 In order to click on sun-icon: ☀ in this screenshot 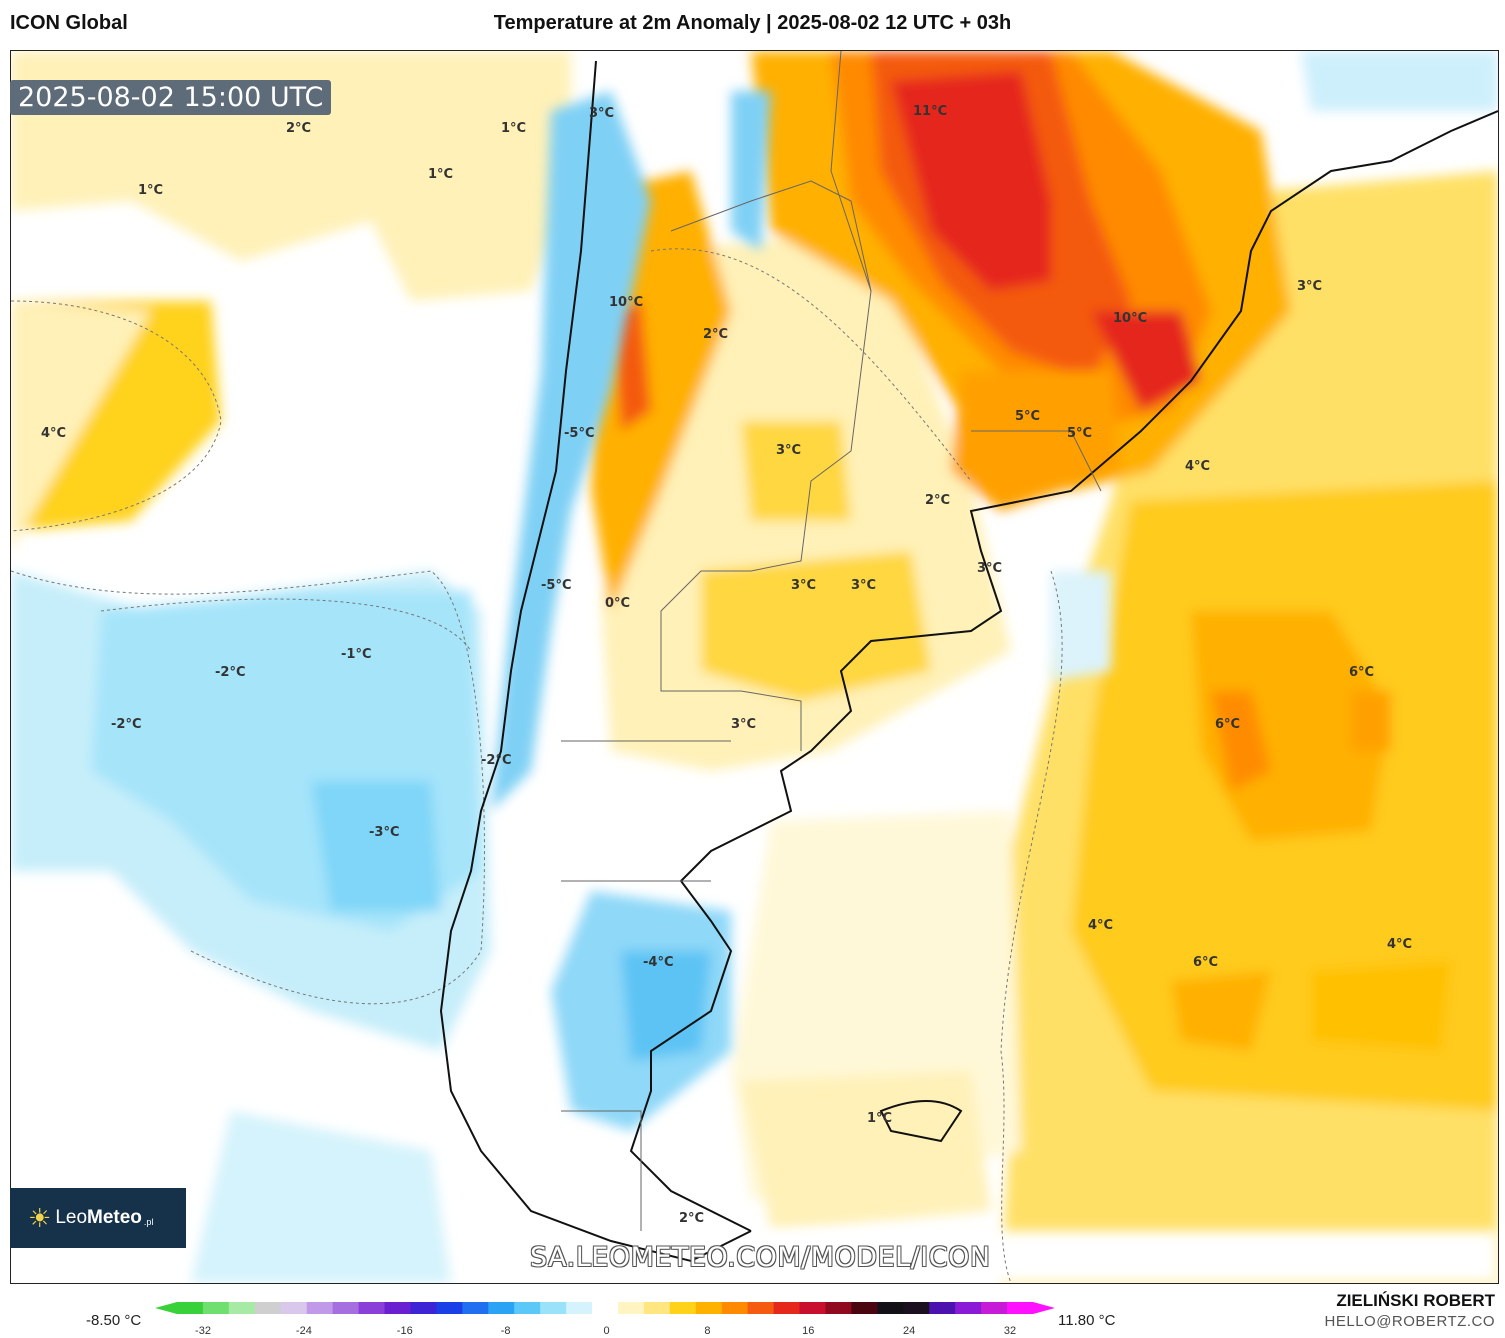, I will do `click(40, 1217)`.